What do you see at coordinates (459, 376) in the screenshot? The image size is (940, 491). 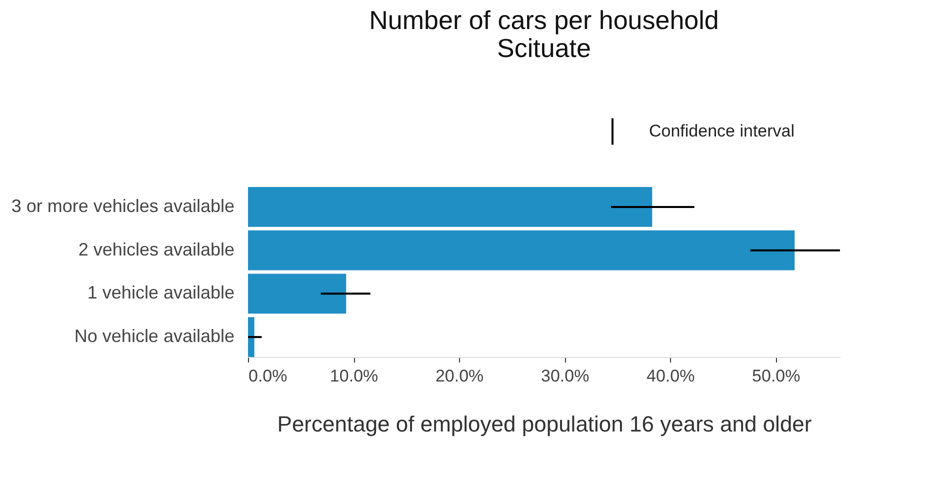 I see `x-tick-label: 20.0%` at bounding box center [459, 376].